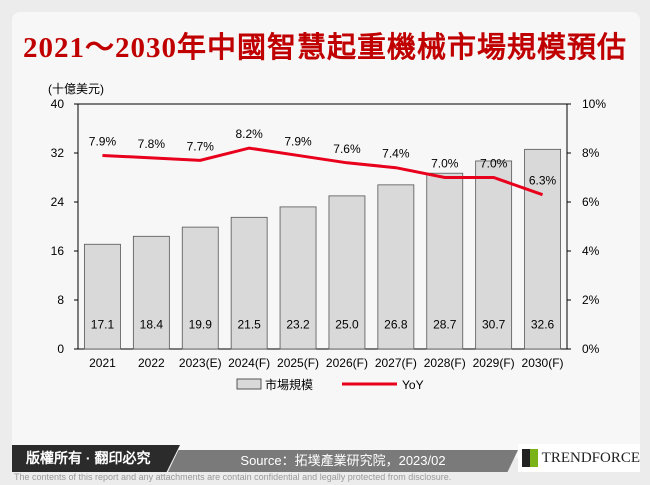  What do you see at coordinates (298, 363) in the screenshot?
I see `x-tick-label: 2025(F)` at bounding box center [298, 363].